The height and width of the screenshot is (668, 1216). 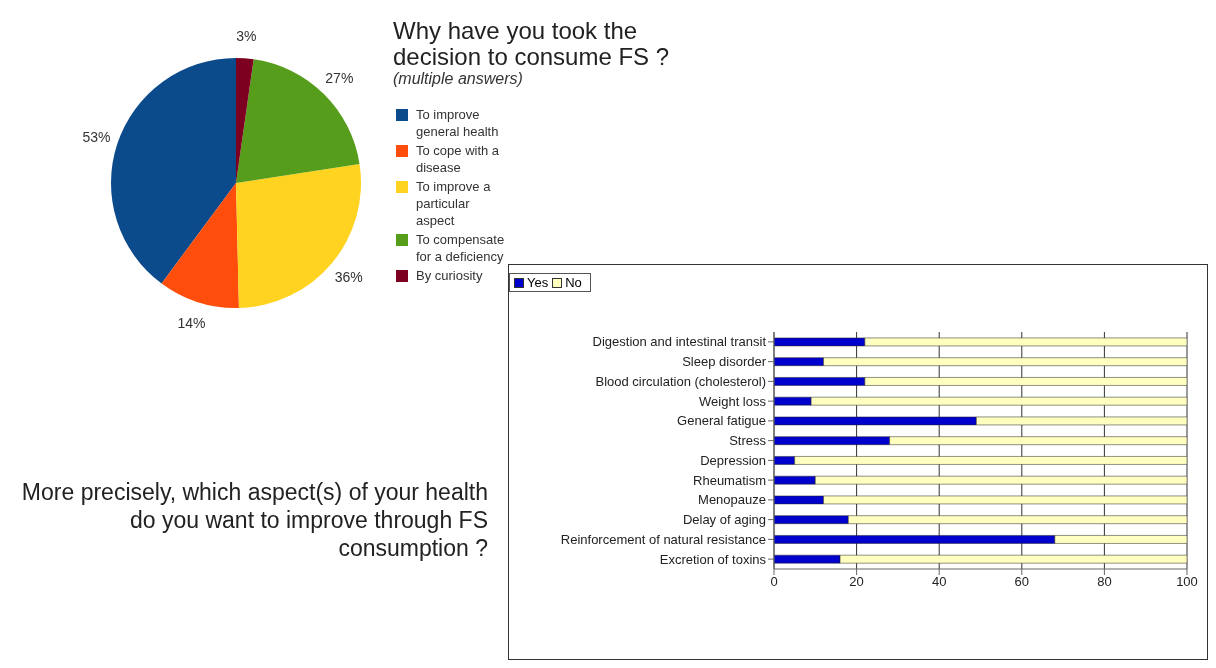 I want to click on x-tick-label: 20, so click(x=856, y=582).